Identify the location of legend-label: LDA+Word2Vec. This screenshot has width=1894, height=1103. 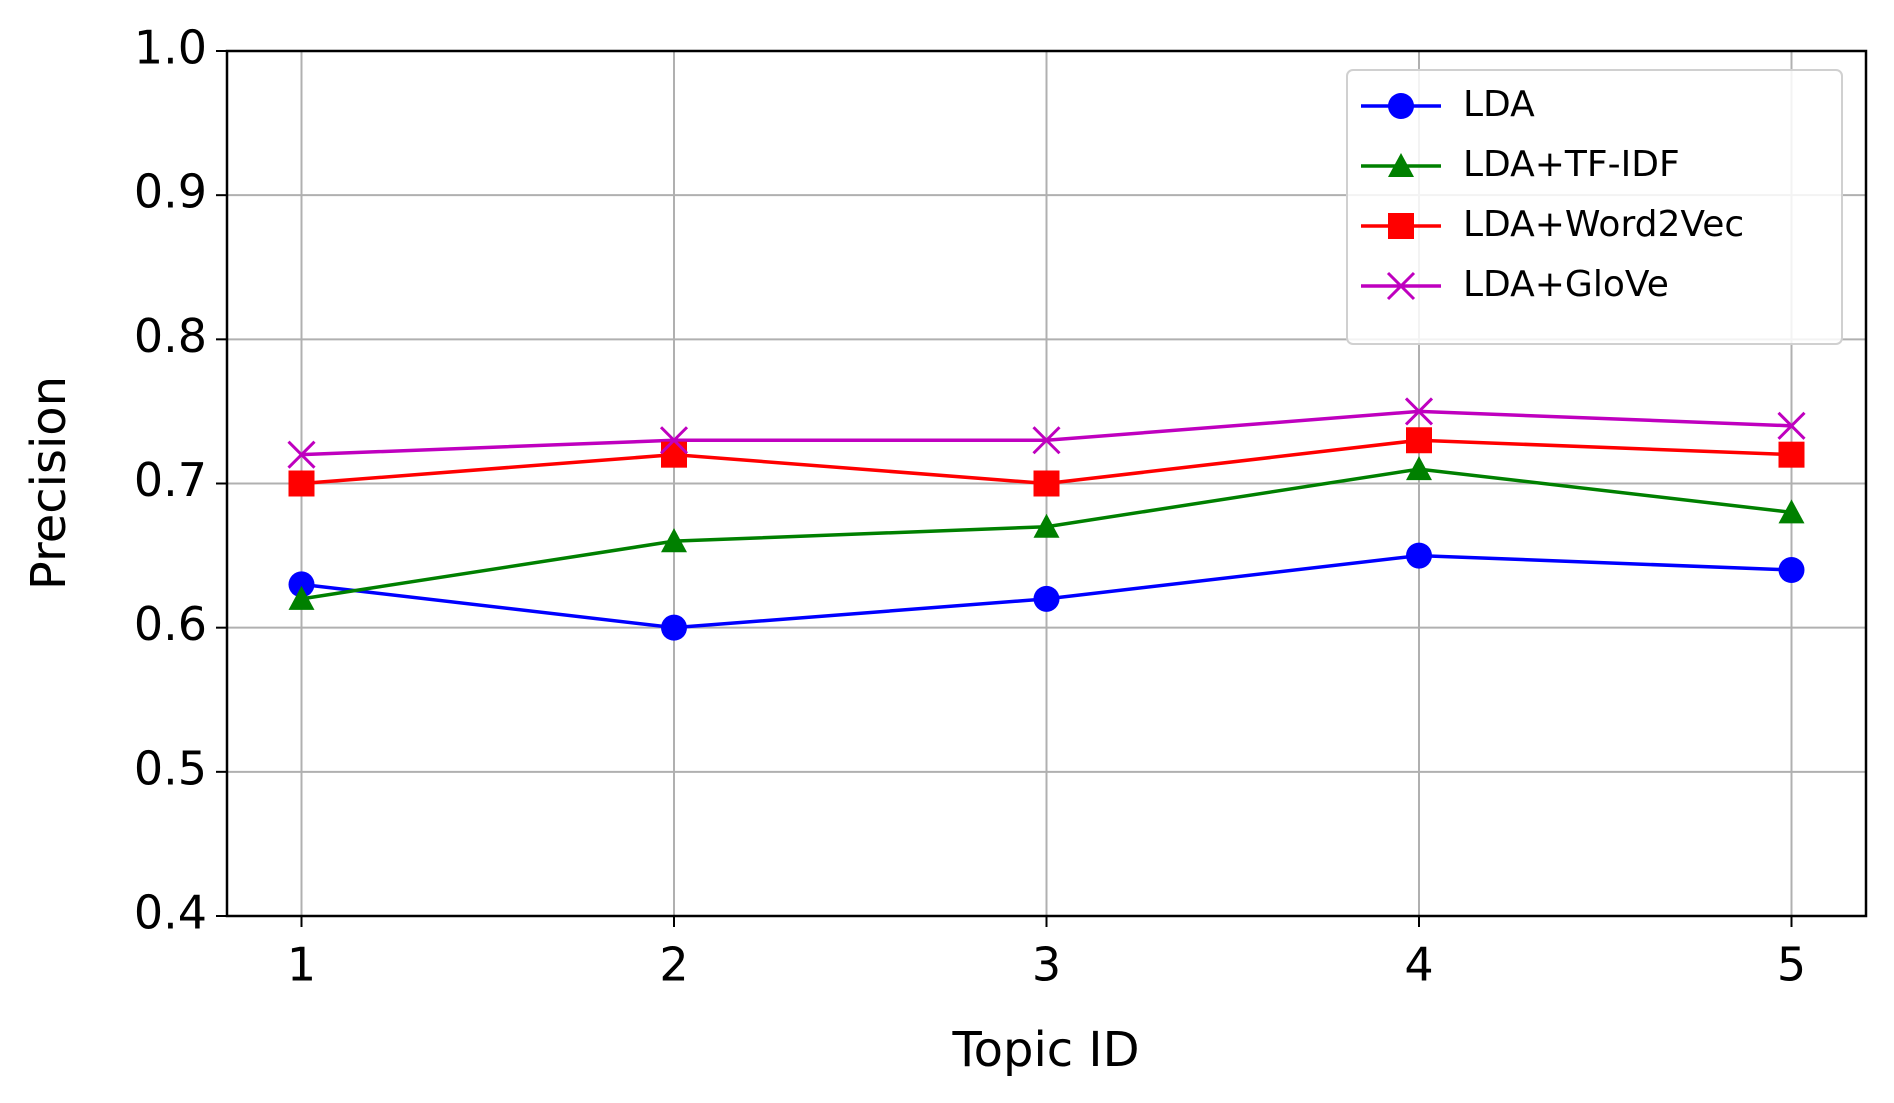
(1603, 224).